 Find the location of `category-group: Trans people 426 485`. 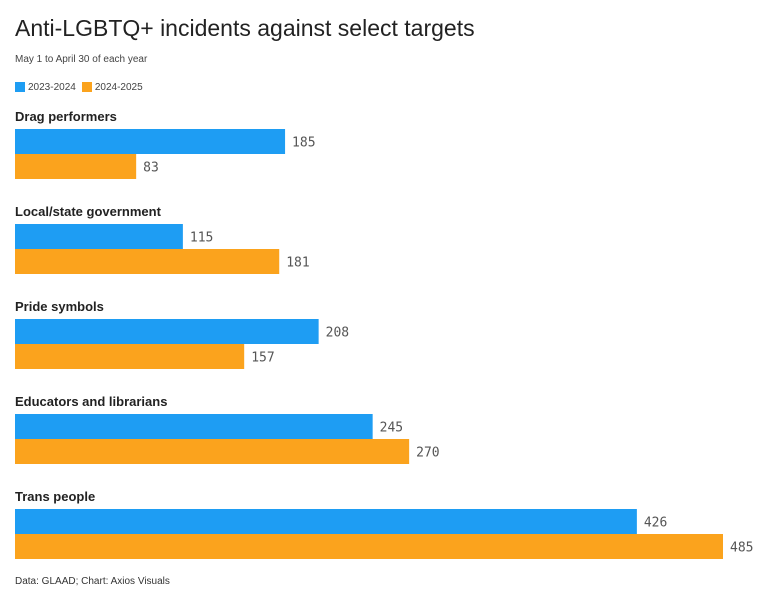

category-group: Trans people 426 485 is located at coordinates (384, 524).